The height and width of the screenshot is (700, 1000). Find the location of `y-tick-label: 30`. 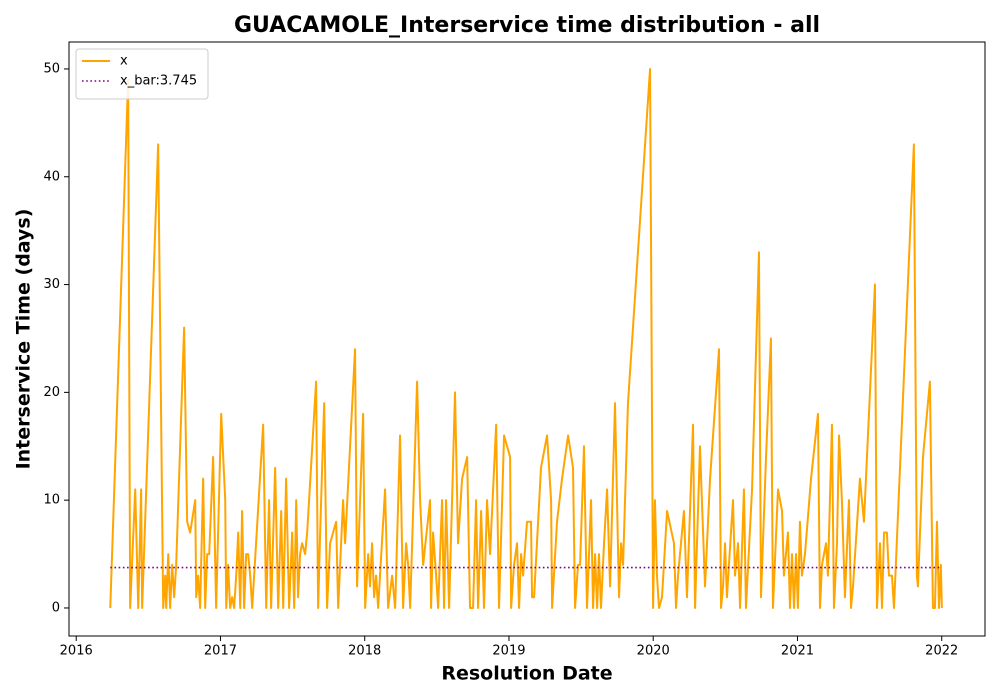

y-tick-label: 30 is located at coordinates (51, 284).